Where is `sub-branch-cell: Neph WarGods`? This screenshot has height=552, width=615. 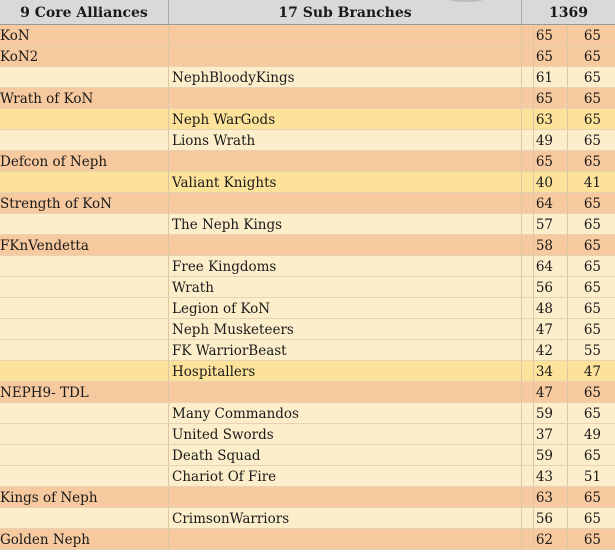
sub-branch-cell: Neph WarGods is located at coordinates (345, 119).